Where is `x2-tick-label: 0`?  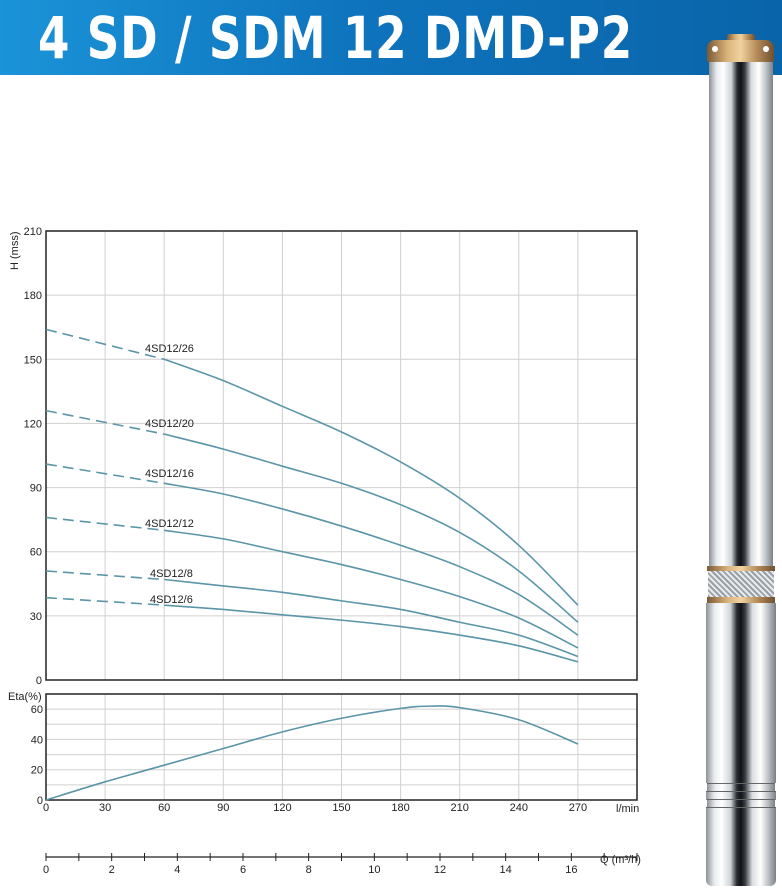
x2-tick-label: 0 is located at coordinates (46, 870).